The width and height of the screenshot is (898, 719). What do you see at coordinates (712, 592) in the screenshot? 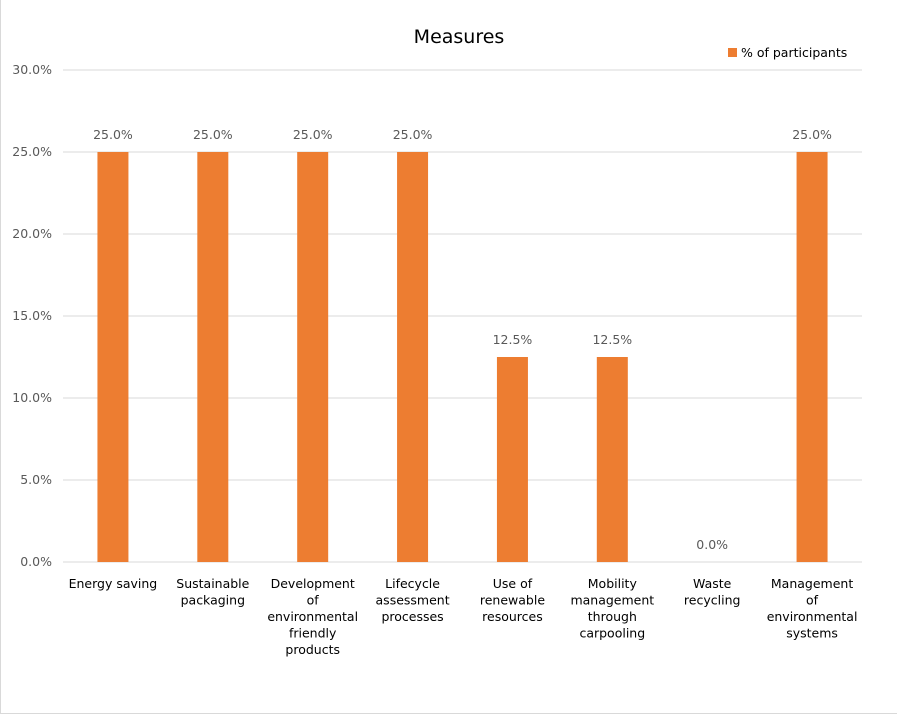
I see `x-tick-label: Waste recycling` at bounding box center [712, 592].